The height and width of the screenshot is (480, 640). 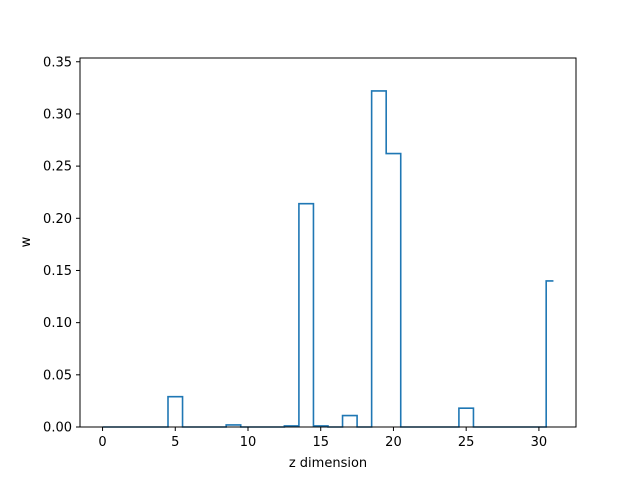 What do you see at coordinates (320, 442) in the screenshot?
I see `x-tick-label: 15` at bounding box center [320, 442].